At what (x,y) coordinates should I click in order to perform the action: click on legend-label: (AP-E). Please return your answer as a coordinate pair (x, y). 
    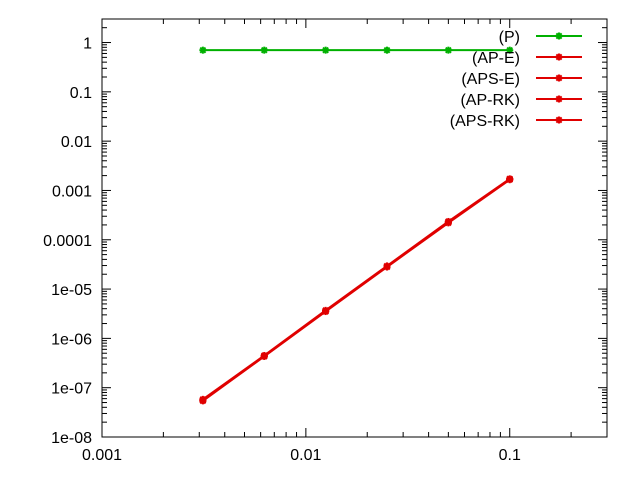
    Looking at the image, I should click on (496, 58).